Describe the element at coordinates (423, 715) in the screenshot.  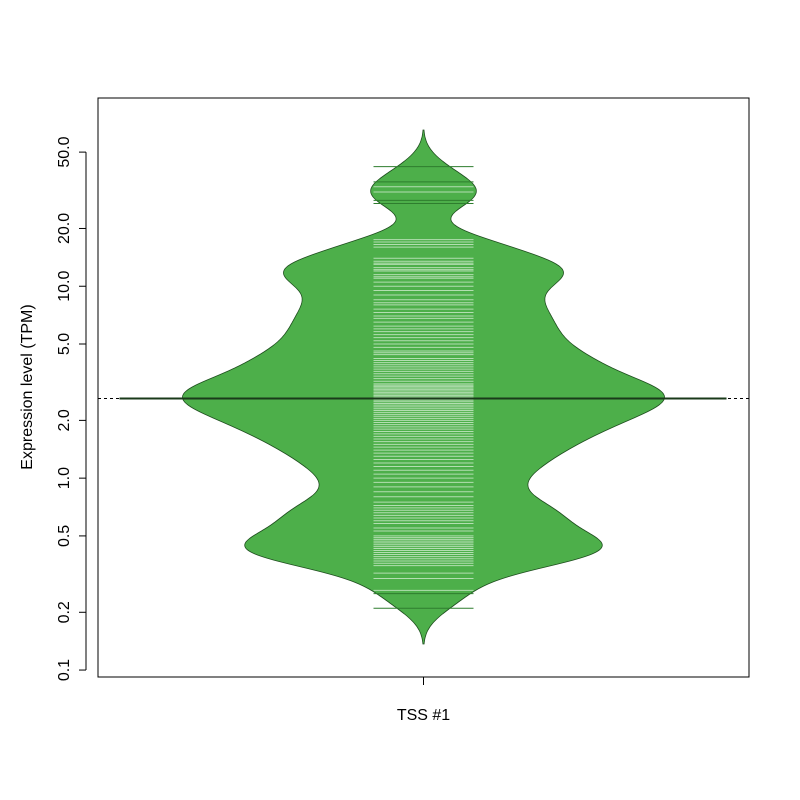
I see `x-tick-label: TSS #1` at that location.